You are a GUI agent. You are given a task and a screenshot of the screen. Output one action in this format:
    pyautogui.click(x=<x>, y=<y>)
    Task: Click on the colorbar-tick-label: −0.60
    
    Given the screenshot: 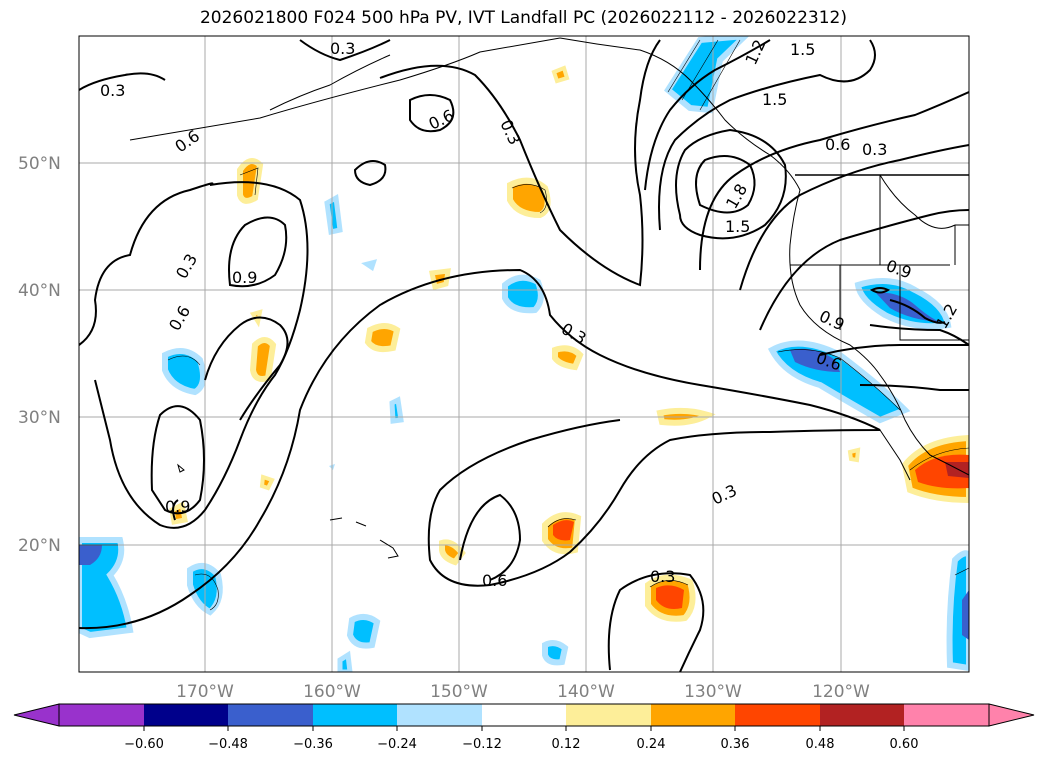 What is the action you would take?
    pyautogui.click(x=144, y=744)
    